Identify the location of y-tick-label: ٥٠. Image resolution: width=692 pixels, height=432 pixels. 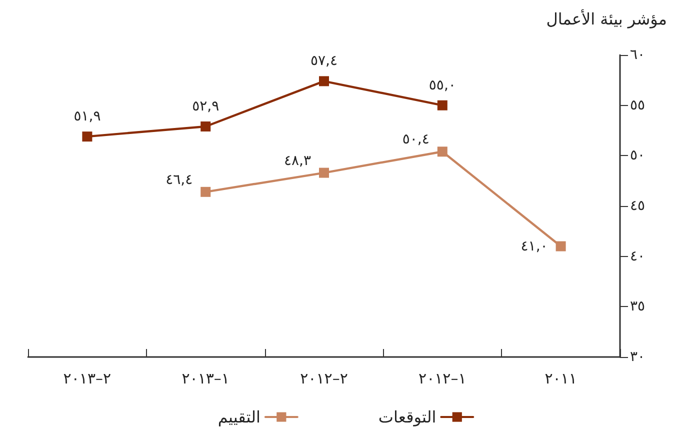
(638, 156).